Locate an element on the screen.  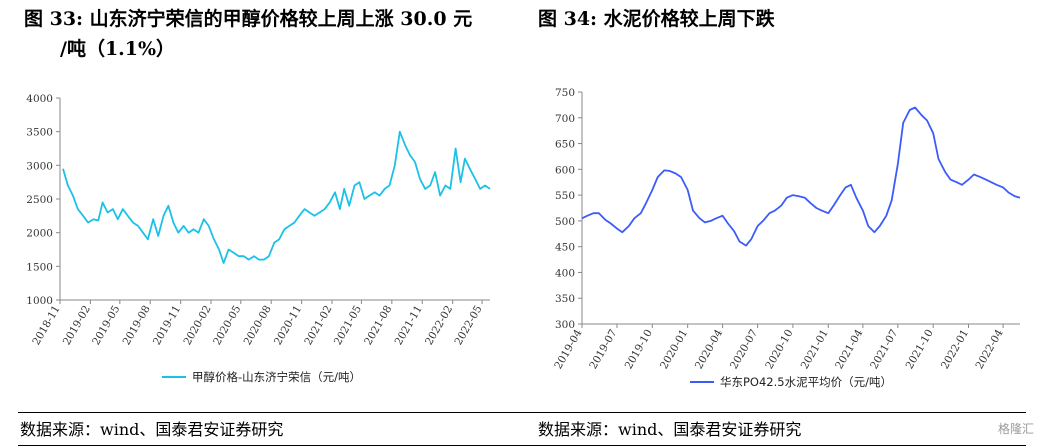
y-tick-label: 1000 is located at coordinates (39, 301).